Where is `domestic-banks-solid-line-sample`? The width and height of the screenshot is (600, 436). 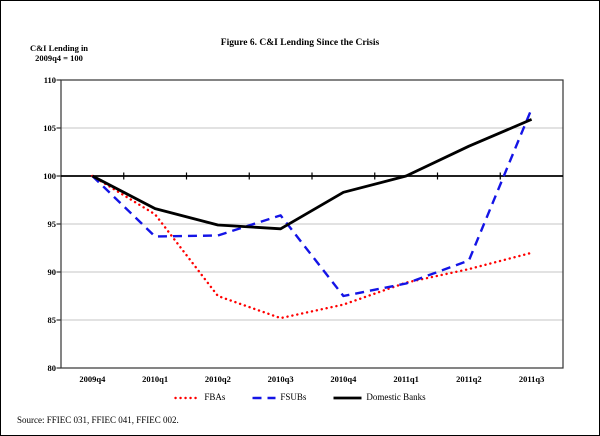 domestic-banks-solid-line-sample is located at coordinates (347, 397).